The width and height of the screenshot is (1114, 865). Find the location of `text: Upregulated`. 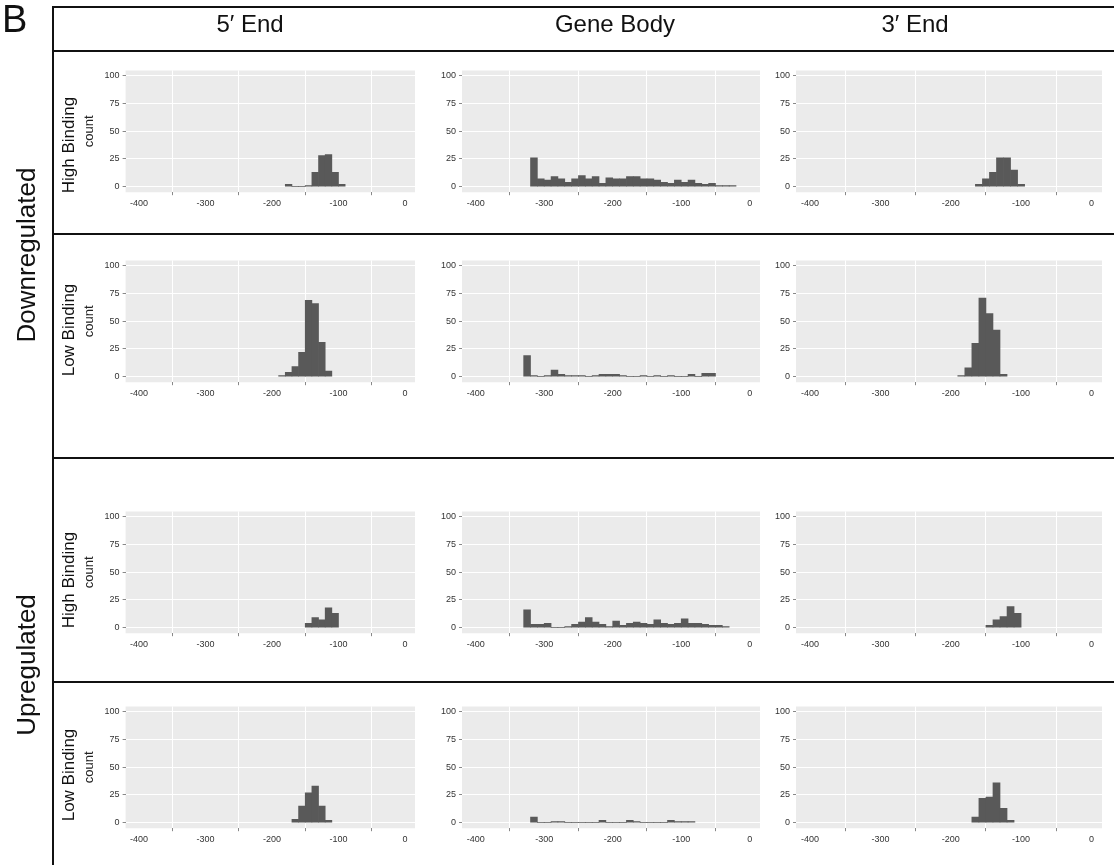

text: Upregulated is located at coordinates (26, 665).